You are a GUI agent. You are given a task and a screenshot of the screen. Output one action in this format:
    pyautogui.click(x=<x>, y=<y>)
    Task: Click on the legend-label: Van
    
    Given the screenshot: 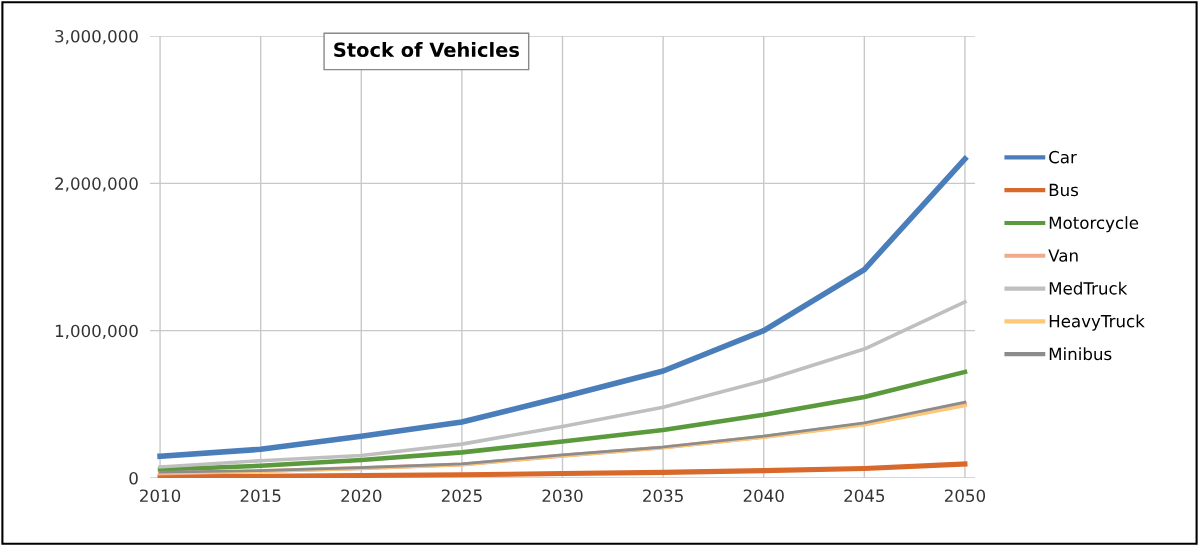 What is the action you would take?
    pyautogui.click(x=1063, y=255)
    